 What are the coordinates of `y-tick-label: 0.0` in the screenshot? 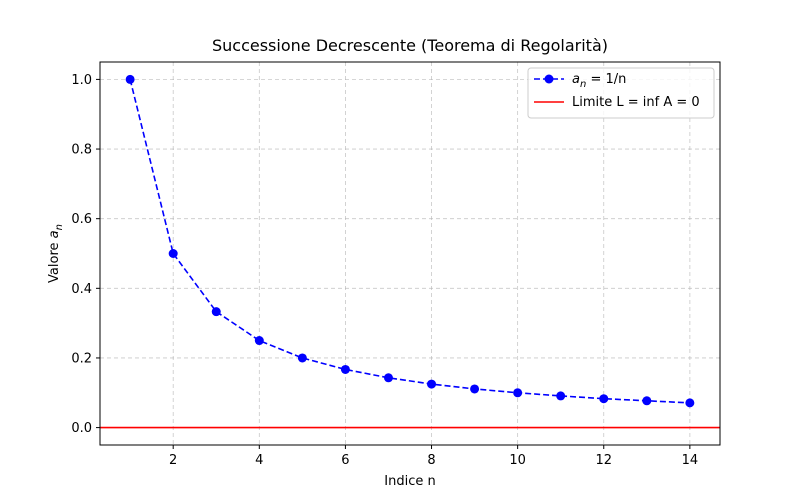 It's located at (81, 428).